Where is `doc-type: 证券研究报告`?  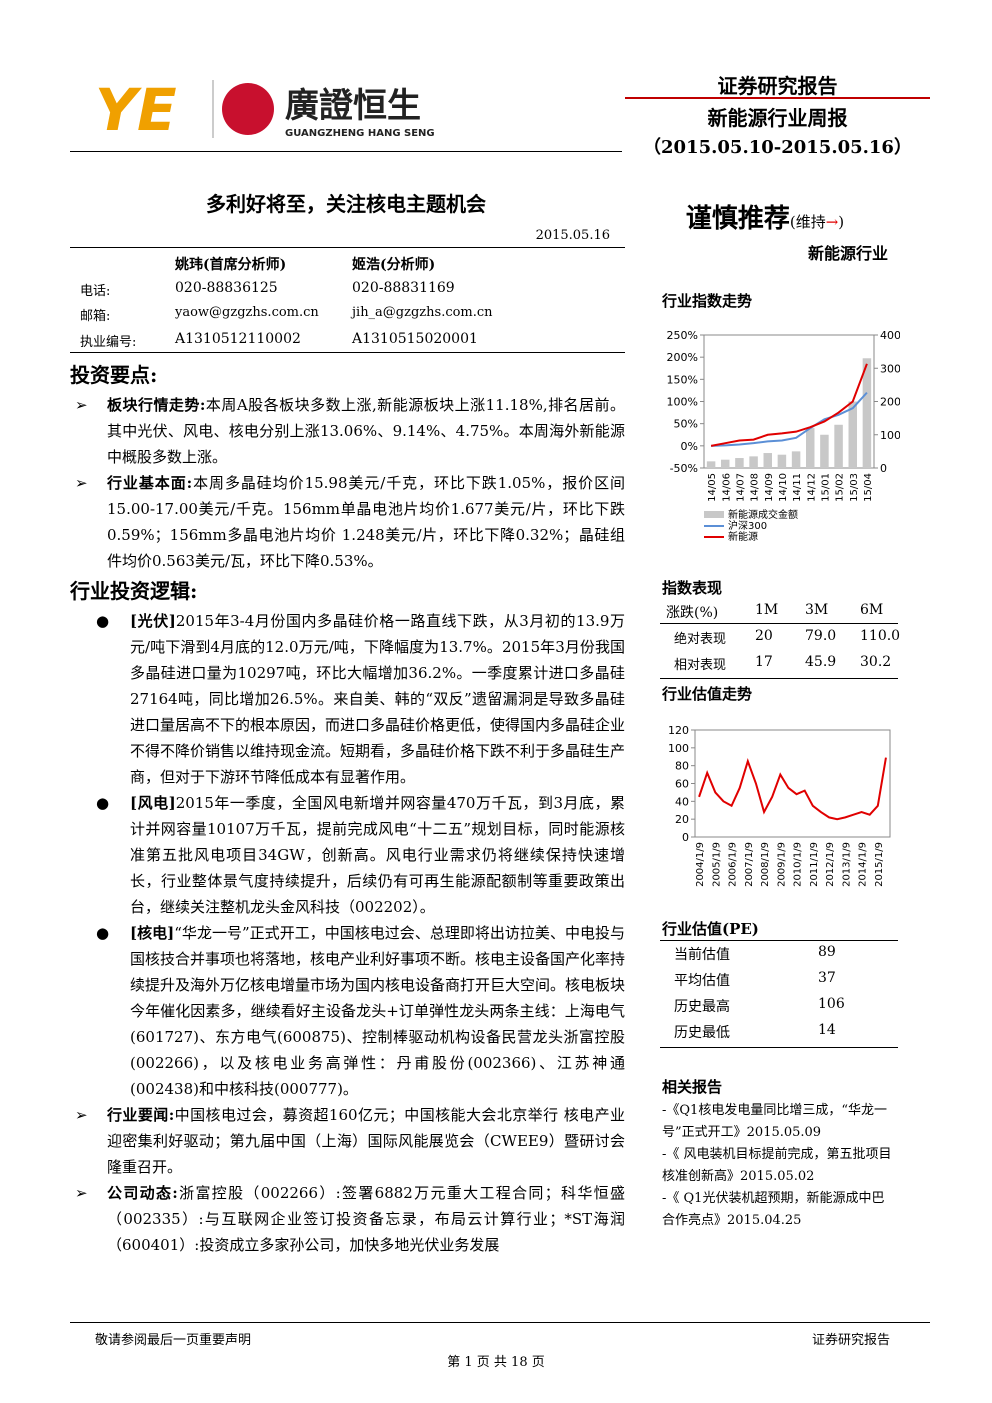
doc-type: 证券研究报告 is located at coordinates (777, 86).